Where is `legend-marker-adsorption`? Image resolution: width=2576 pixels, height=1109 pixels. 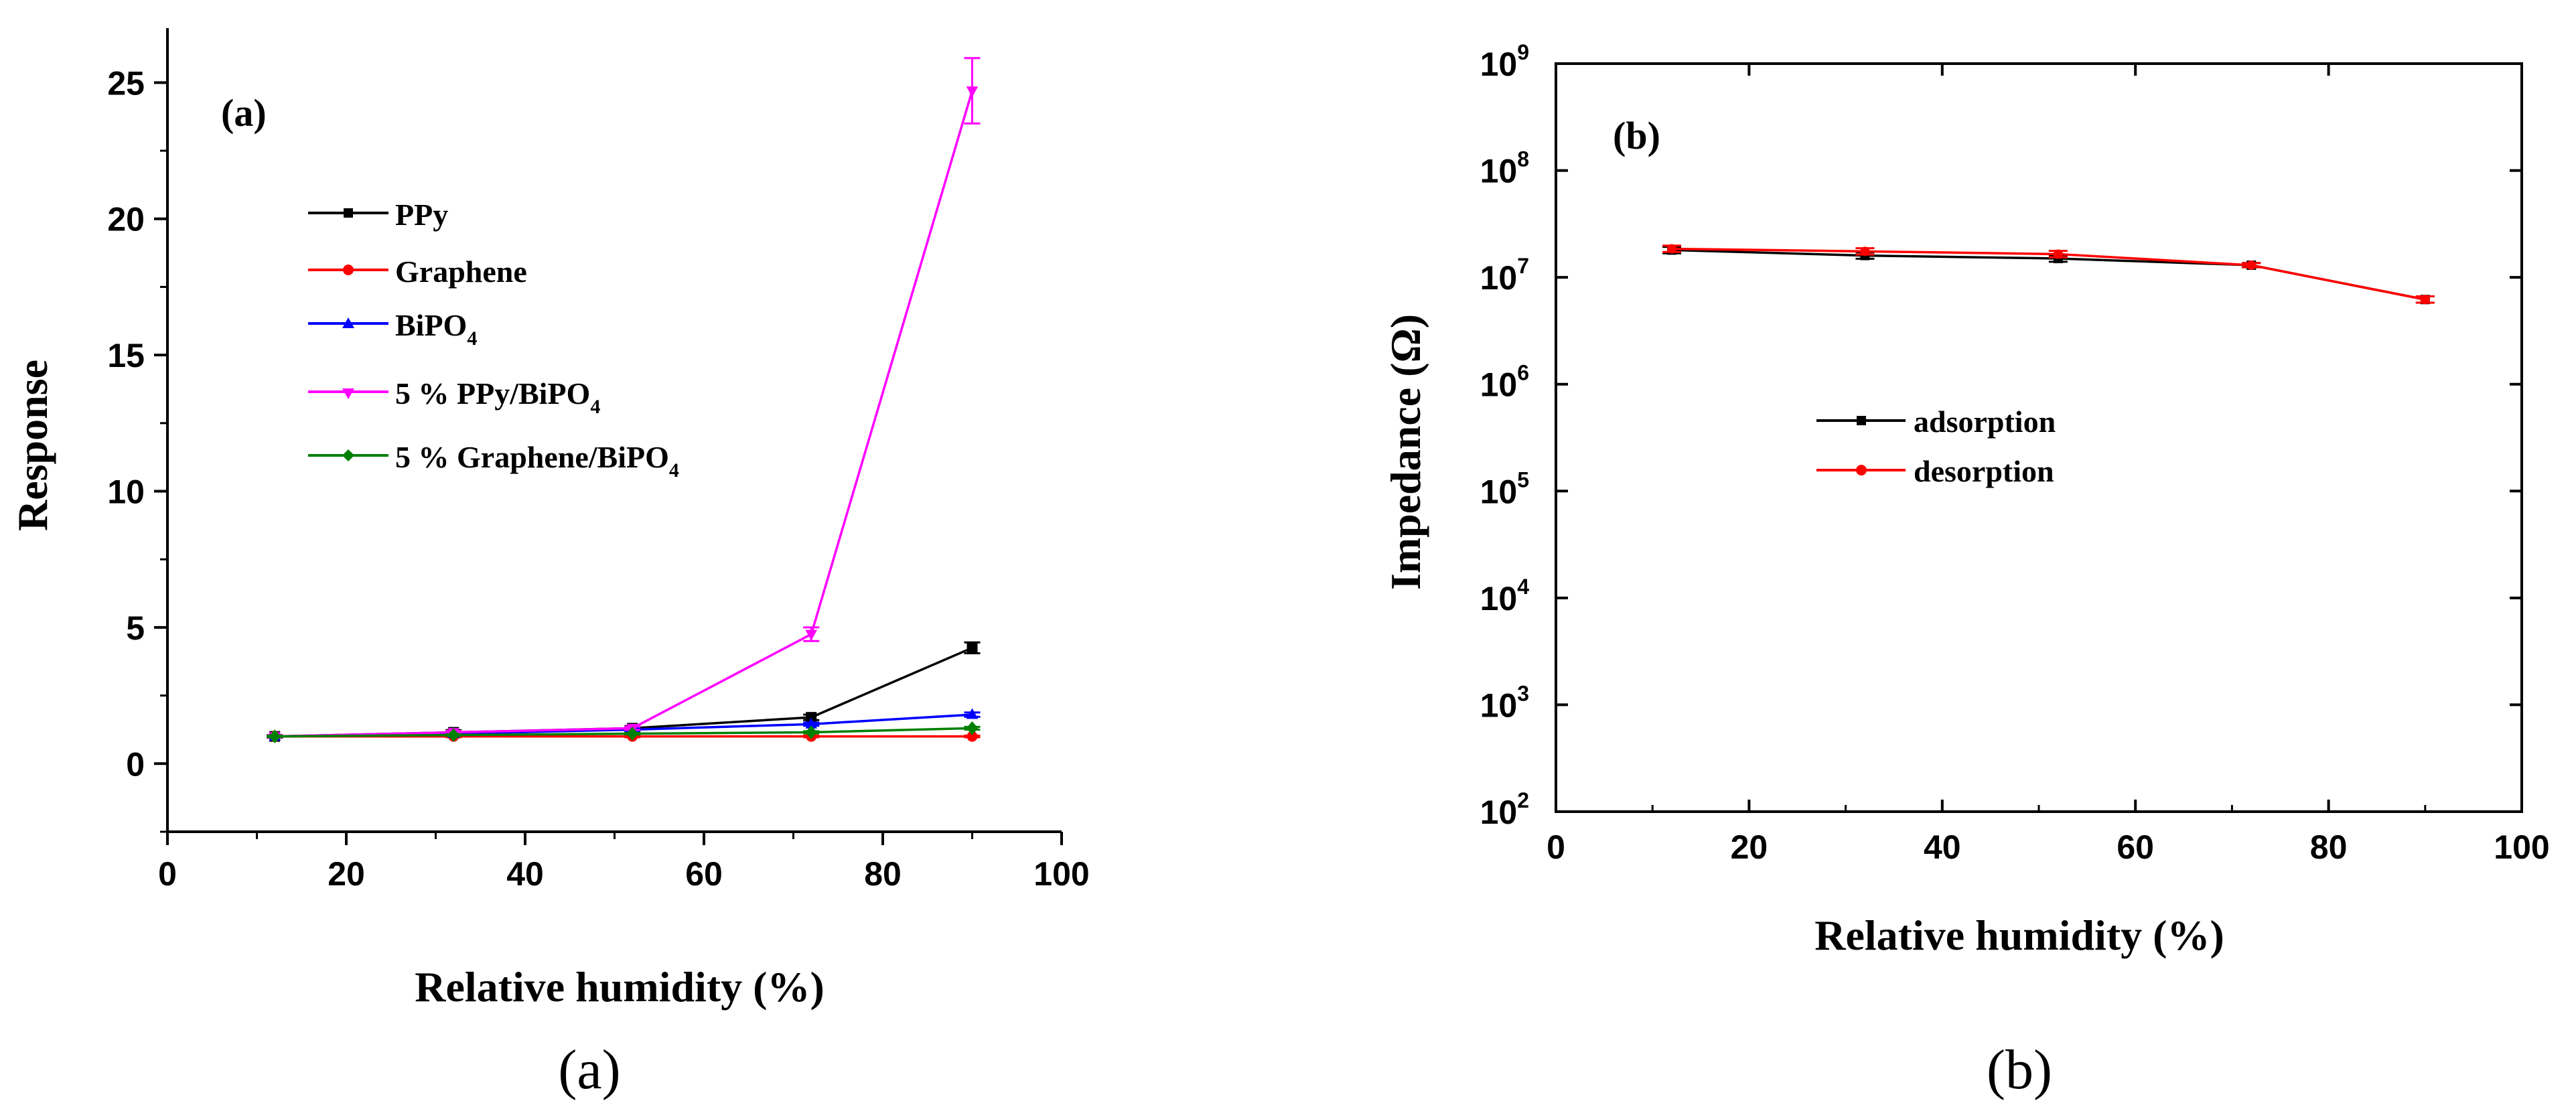 legend-marker-adsorption is located at coordinates (1861, 420).